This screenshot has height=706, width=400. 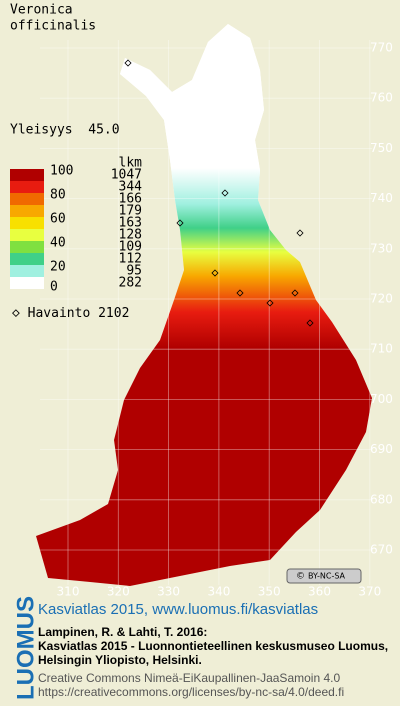 I want to click on license-badge, so click(x=324, y=576).